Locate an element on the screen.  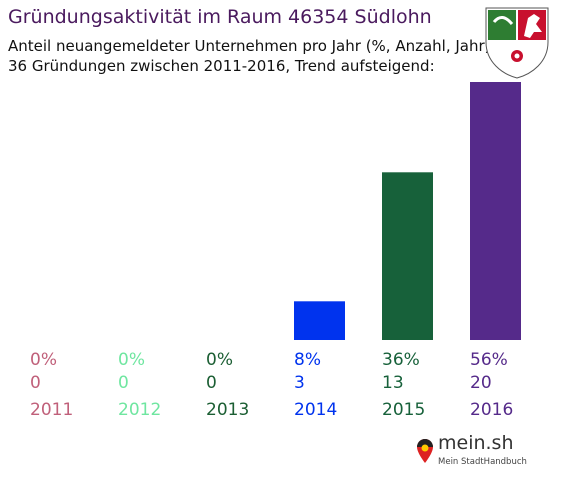
year-label-2016: 2016 is located at coordinates (491, 410).